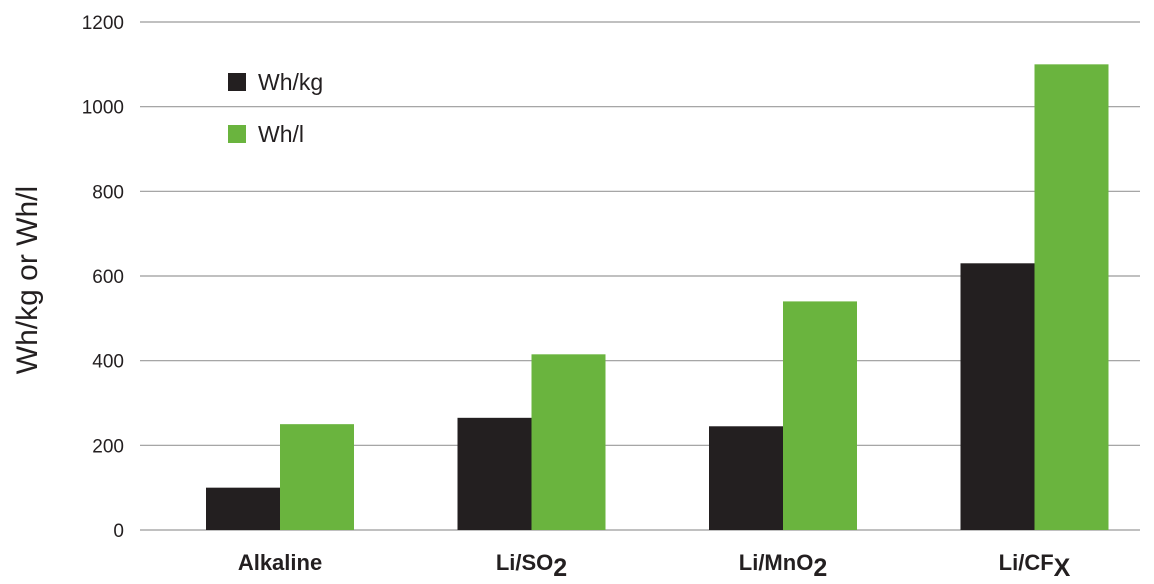 Image resolution: width=1154 pixels, height=584 pixels. Describe the element at coordinates (27, 280) in the screenshot. I see `y-axis-label: Wh/kg or Wh/l` at that location.